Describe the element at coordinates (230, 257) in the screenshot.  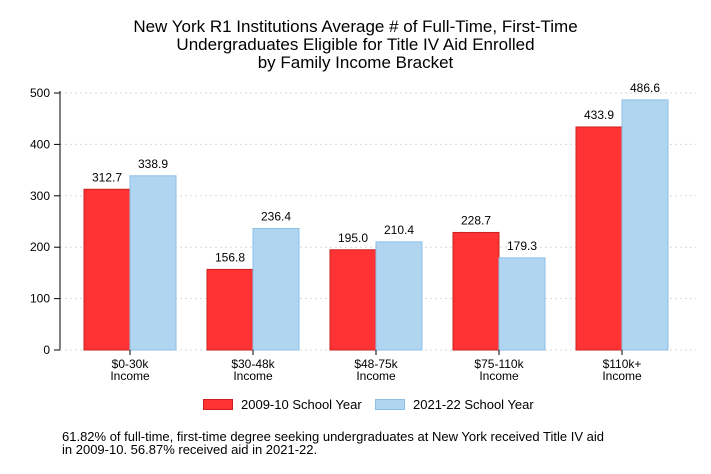
I see `bar-value-label: 156.8` at that location.